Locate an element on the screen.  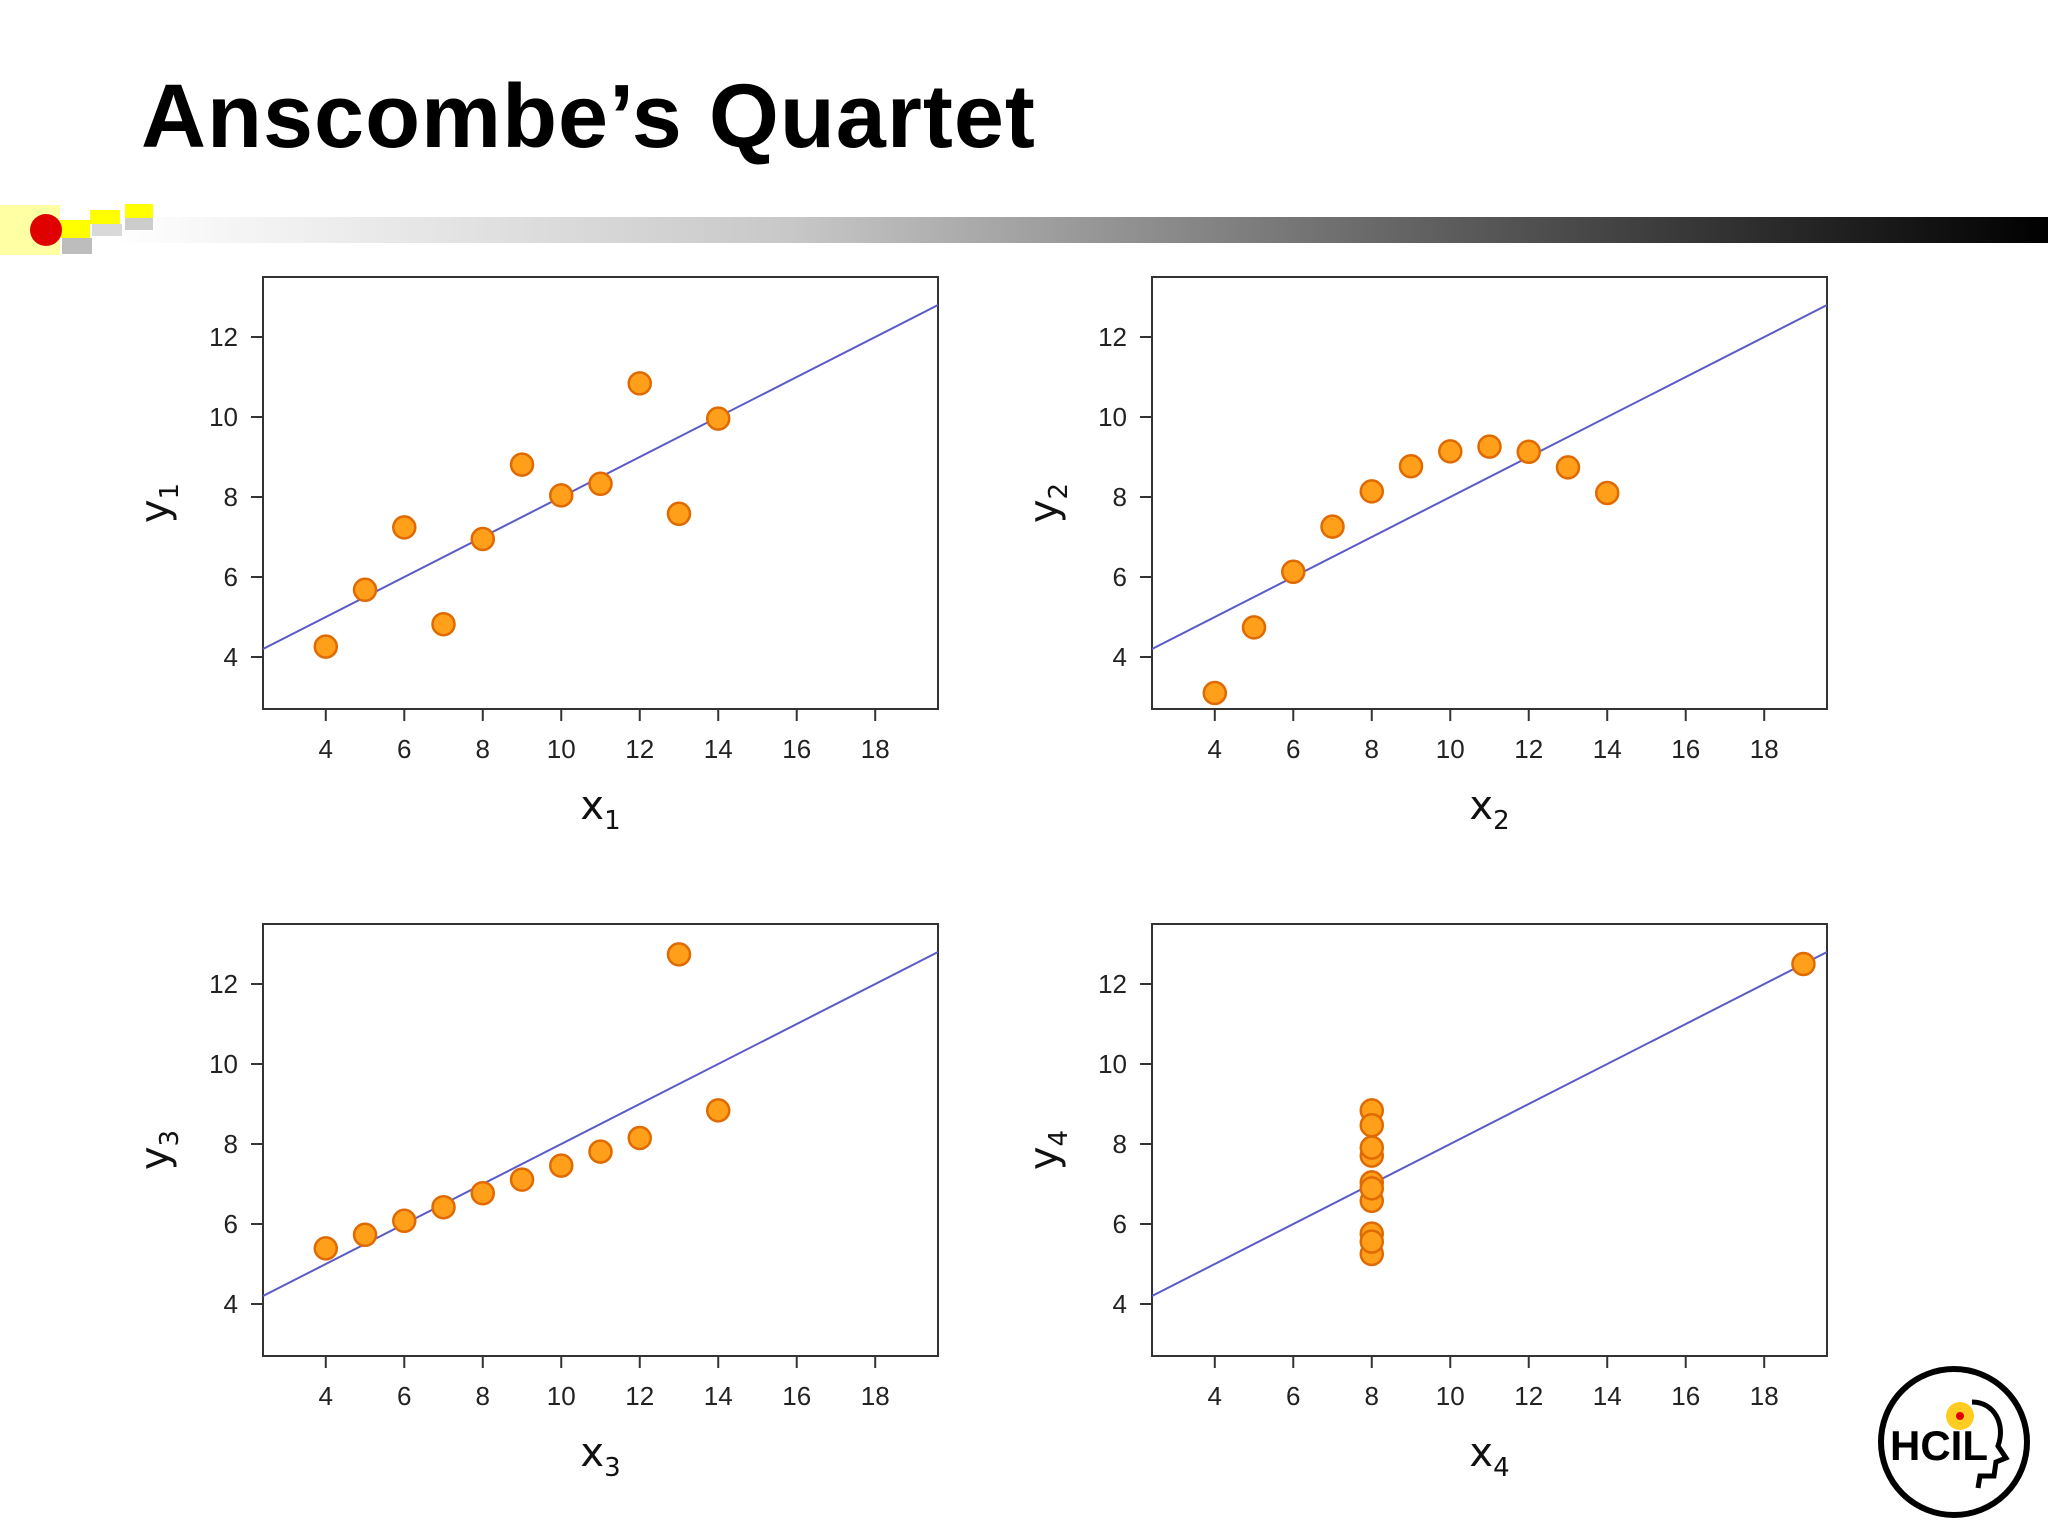
y-axis-label: y2 is located at coordinates (1047, 503).